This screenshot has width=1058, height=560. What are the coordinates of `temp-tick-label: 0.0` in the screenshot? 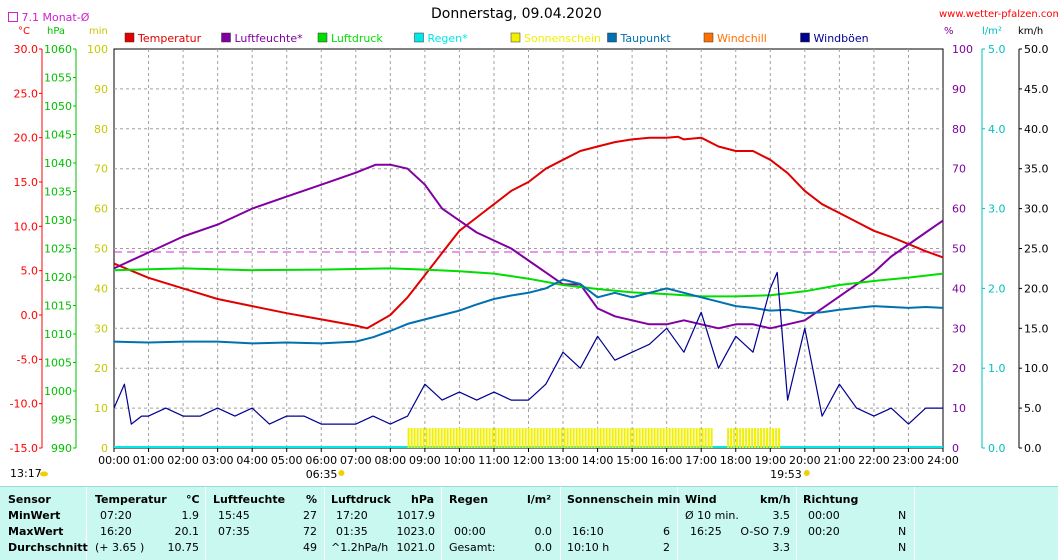 It's located at (30, 315).